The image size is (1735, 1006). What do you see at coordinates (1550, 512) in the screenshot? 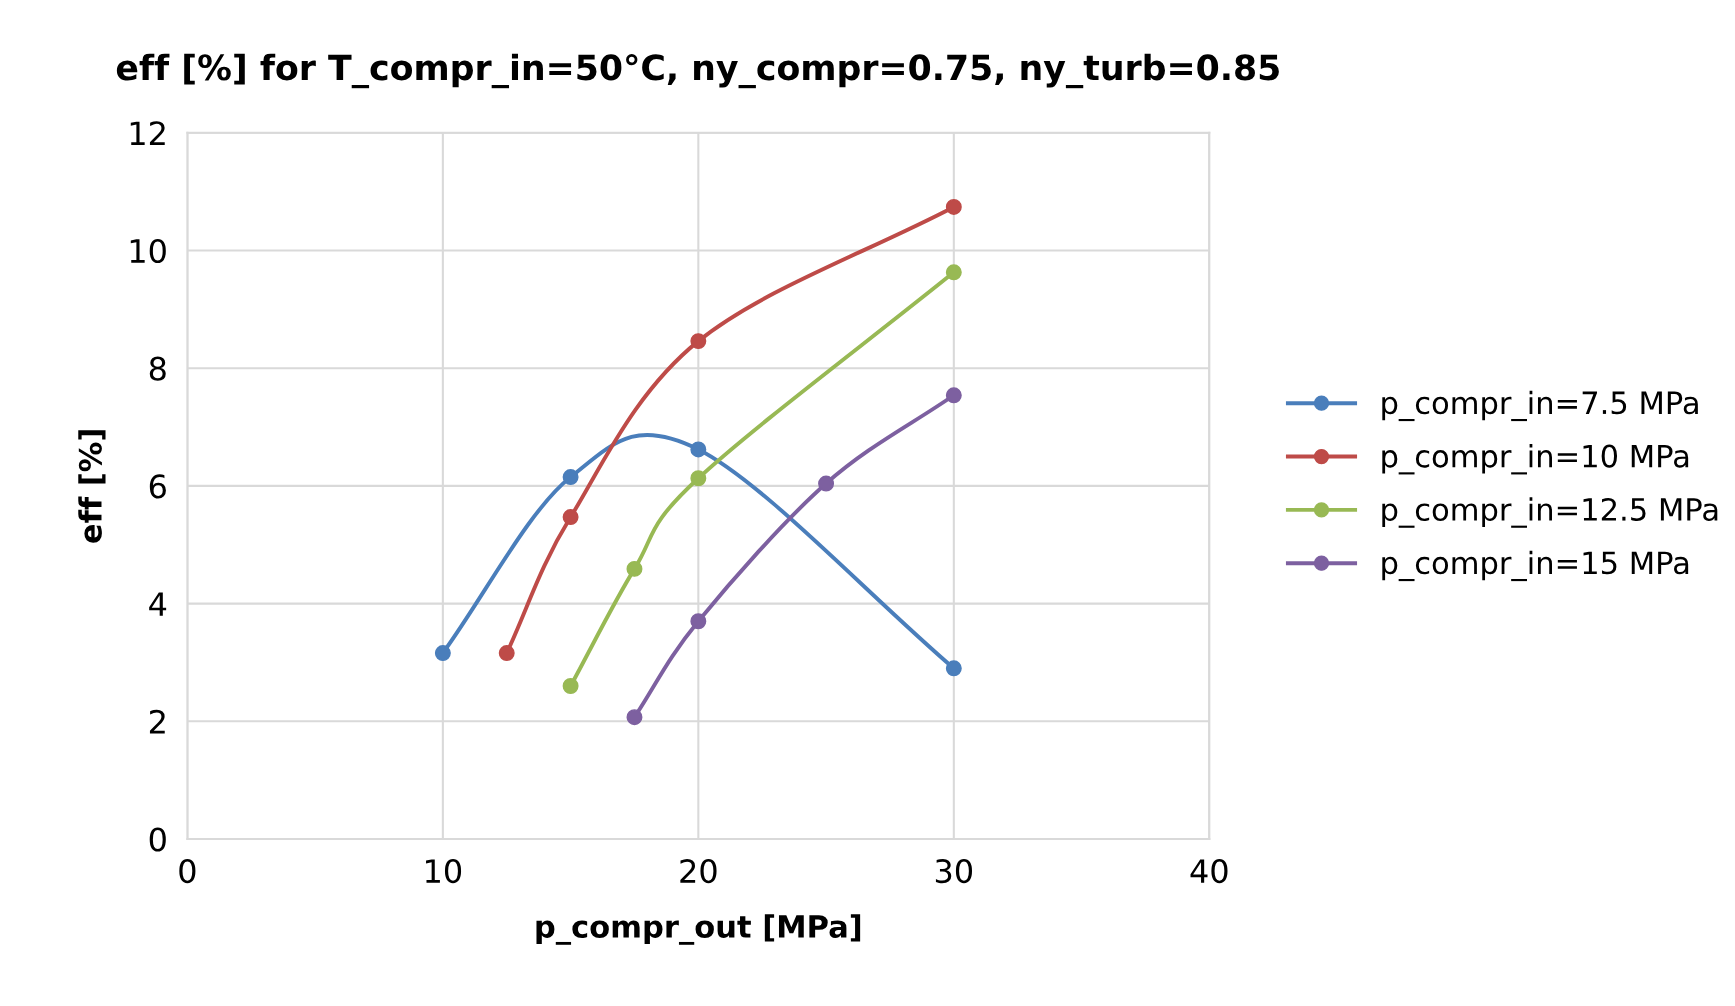
I see `legend-label: p_compr_in=12.5 MPa` at bounding box center [1550, 512].